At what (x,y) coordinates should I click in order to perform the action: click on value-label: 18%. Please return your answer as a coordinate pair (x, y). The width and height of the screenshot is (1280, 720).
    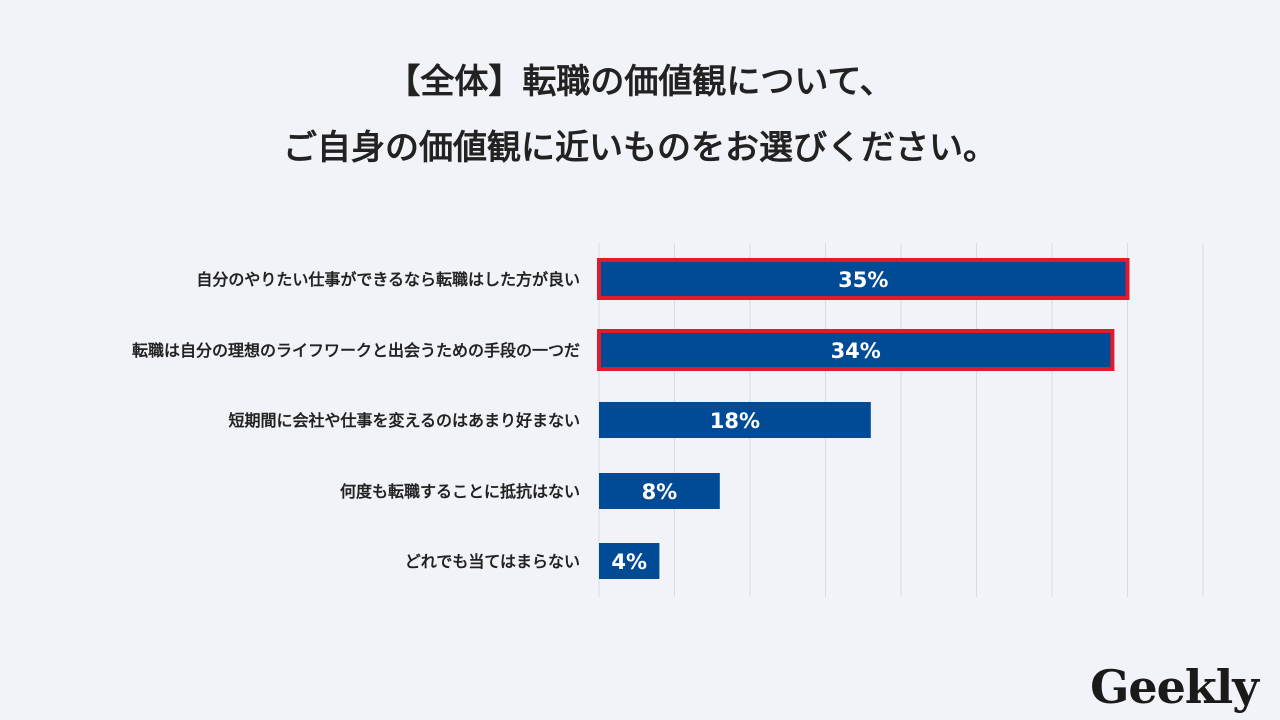
    Looking at the image, I should click on (735, 421).